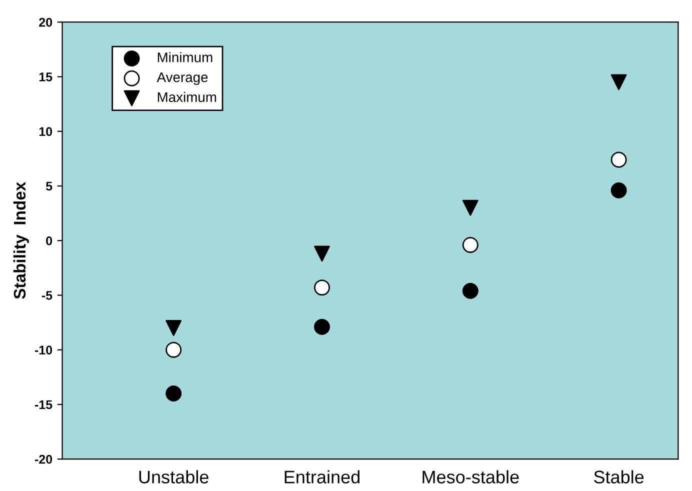 This screenshot has width=692, height=491. What do you see at coordinates (21, 240) in the screenshot?
I see `y-axis-title: Stability Index` at bounding box center [21, 240].